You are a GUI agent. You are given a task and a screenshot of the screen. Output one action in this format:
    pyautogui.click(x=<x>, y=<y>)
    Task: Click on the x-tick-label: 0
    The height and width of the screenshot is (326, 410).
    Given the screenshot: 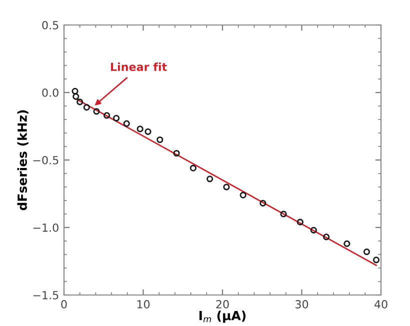 What is the action you would take?
    pyautogui.click(x=64, y=304)
    